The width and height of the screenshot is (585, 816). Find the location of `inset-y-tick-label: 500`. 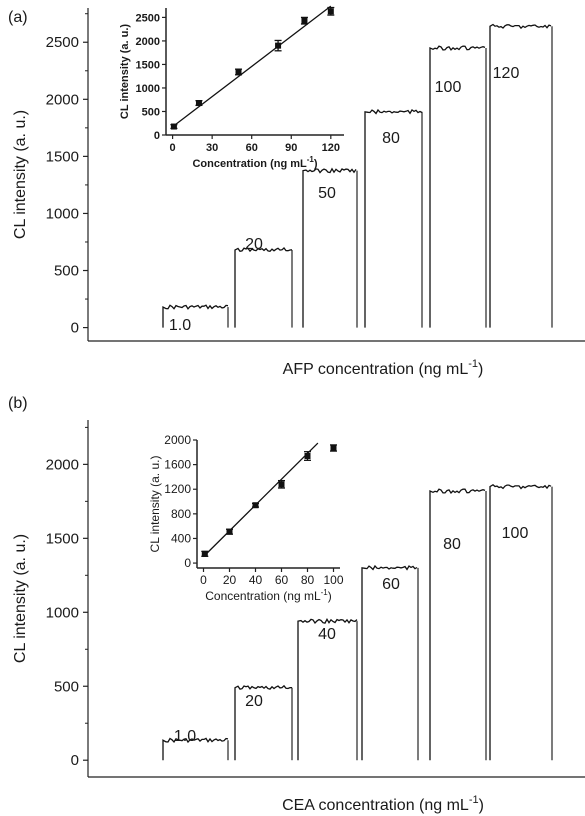

inset-y-tick-label: 500 is located at coordinates (151, 112).